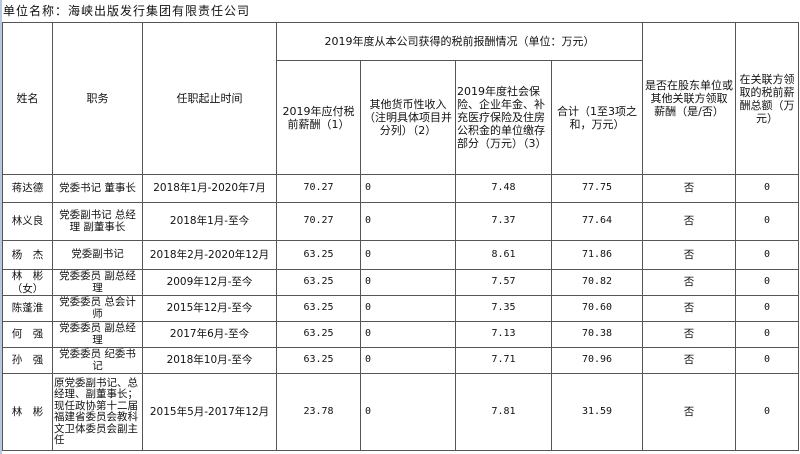  What do you see at coordinates (503, 308) in the screenshot?
I see `cell-insurance: 7.35` at bounding box center [503, 308].